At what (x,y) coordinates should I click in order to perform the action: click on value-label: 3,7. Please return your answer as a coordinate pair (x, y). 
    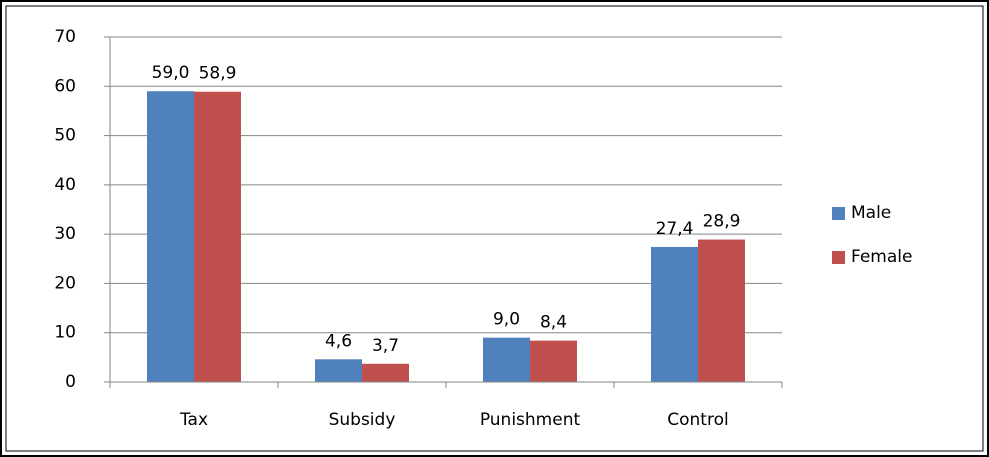
    Looking at the image, I should click on (385, 346).